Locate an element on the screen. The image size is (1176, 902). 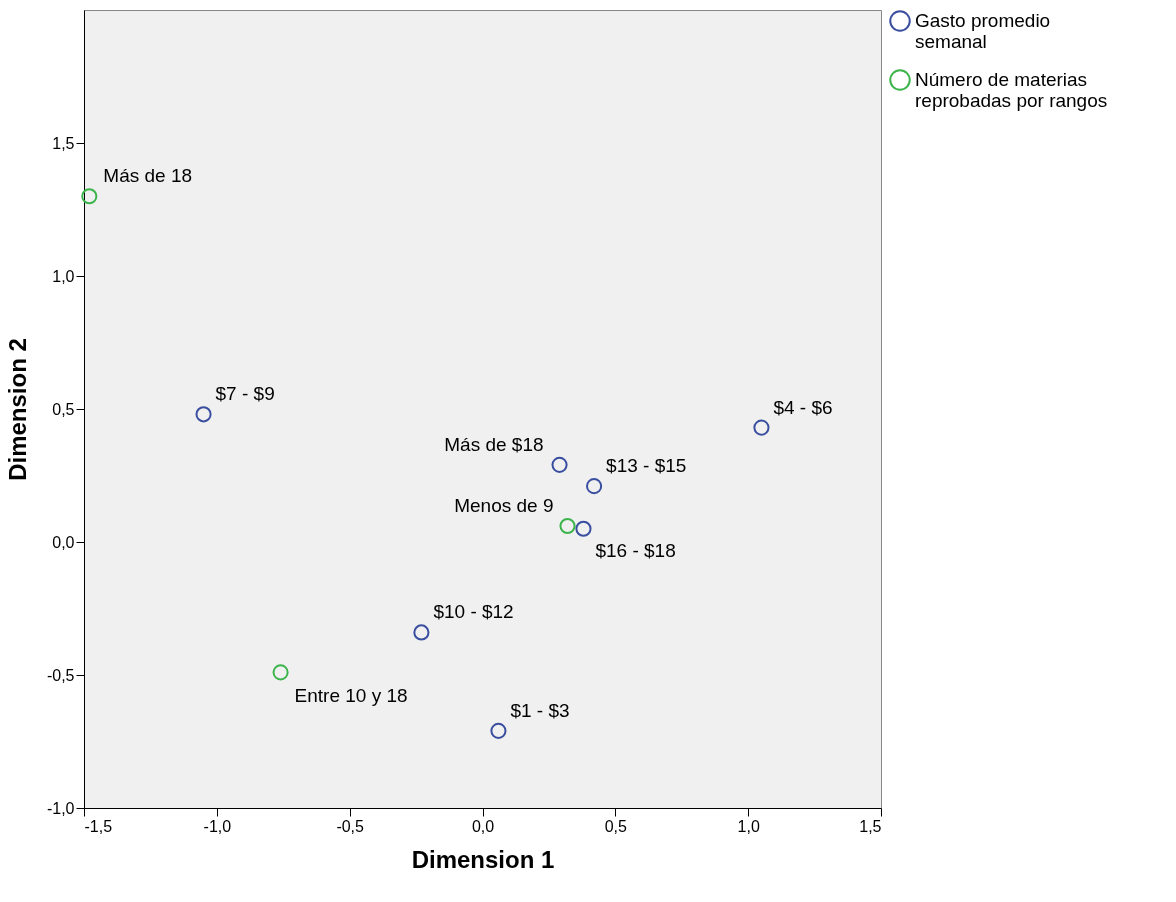
y-axis-title: Dimension 2 is located at coordinates (17, 409).